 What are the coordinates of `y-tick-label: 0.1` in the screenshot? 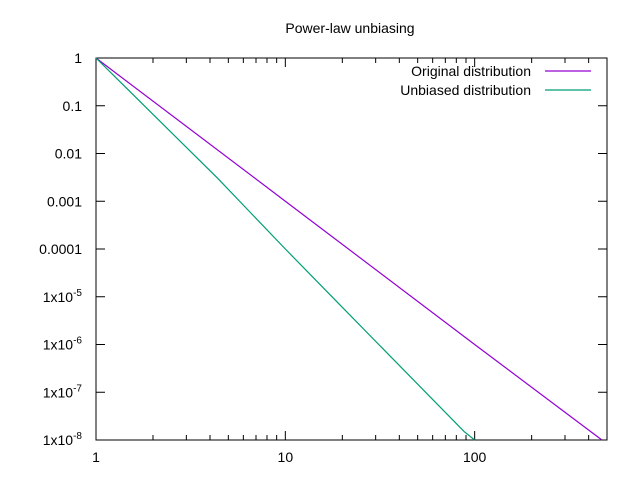 It's located at (73, 106).